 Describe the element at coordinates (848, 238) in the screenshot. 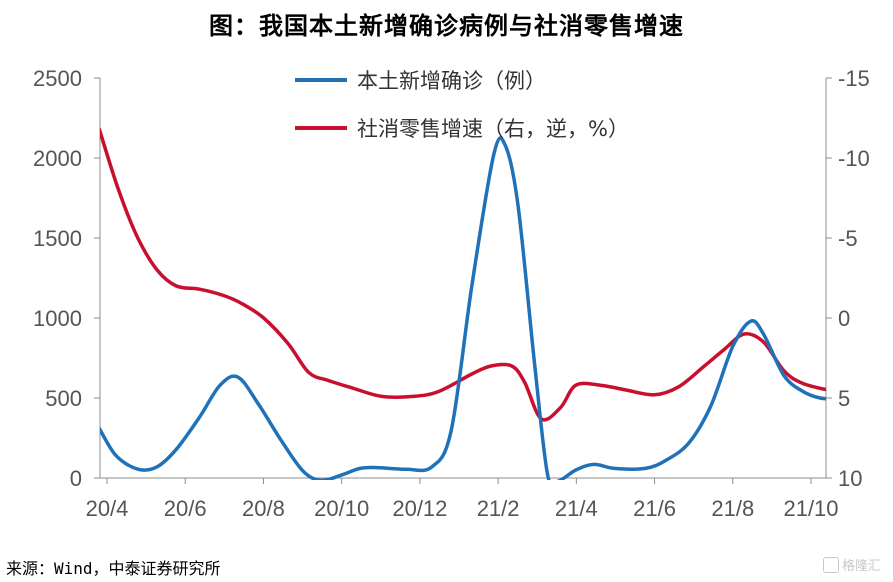

I see `right-axis-tick-label: -5` at that location.